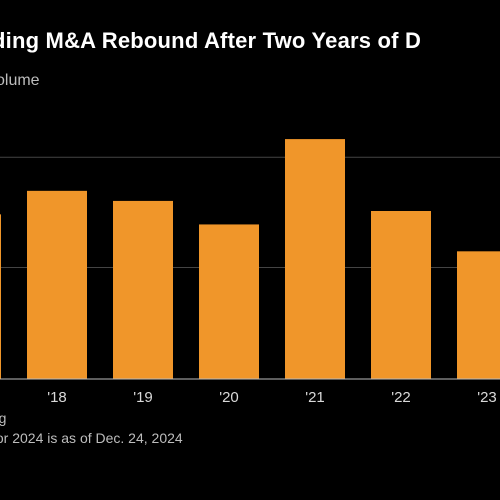 This screenshot has width=500, height=500. What do you see at coordinates (20, 80) in the screenshot?
I see `chart-subtitle: olume` at bounding box center [20, 80].